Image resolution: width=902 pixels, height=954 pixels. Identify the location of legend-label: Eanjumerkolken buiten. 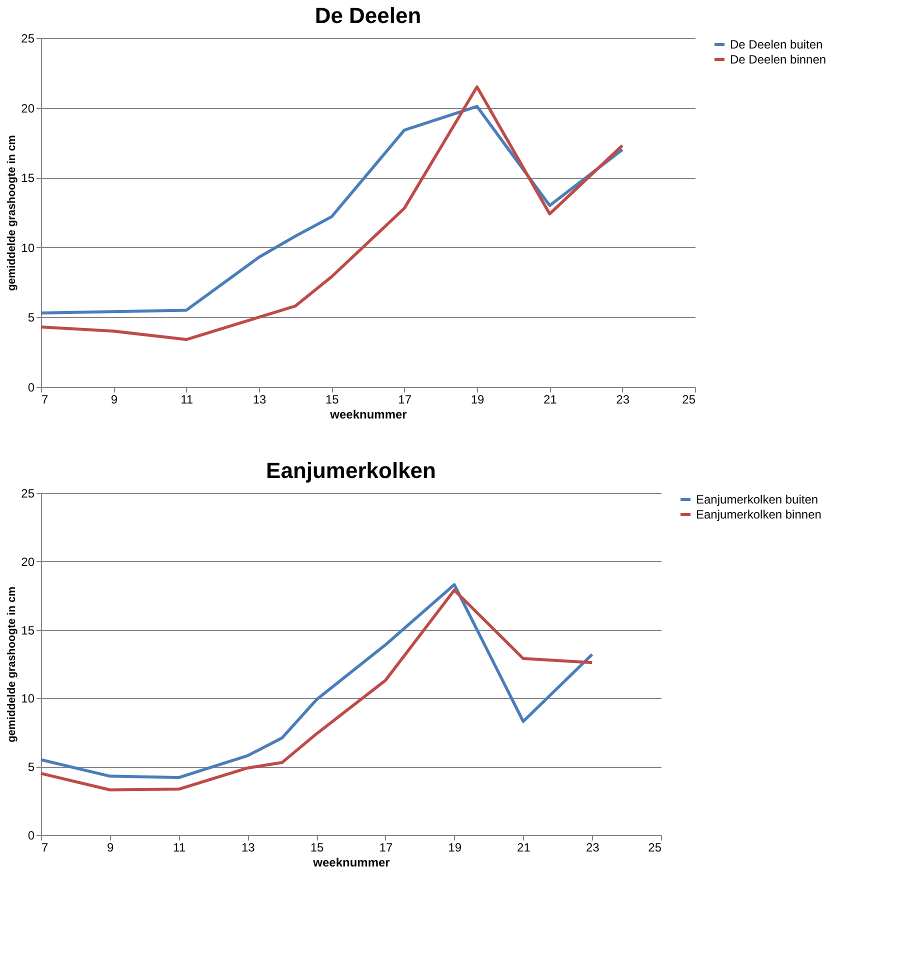
(757, 499).